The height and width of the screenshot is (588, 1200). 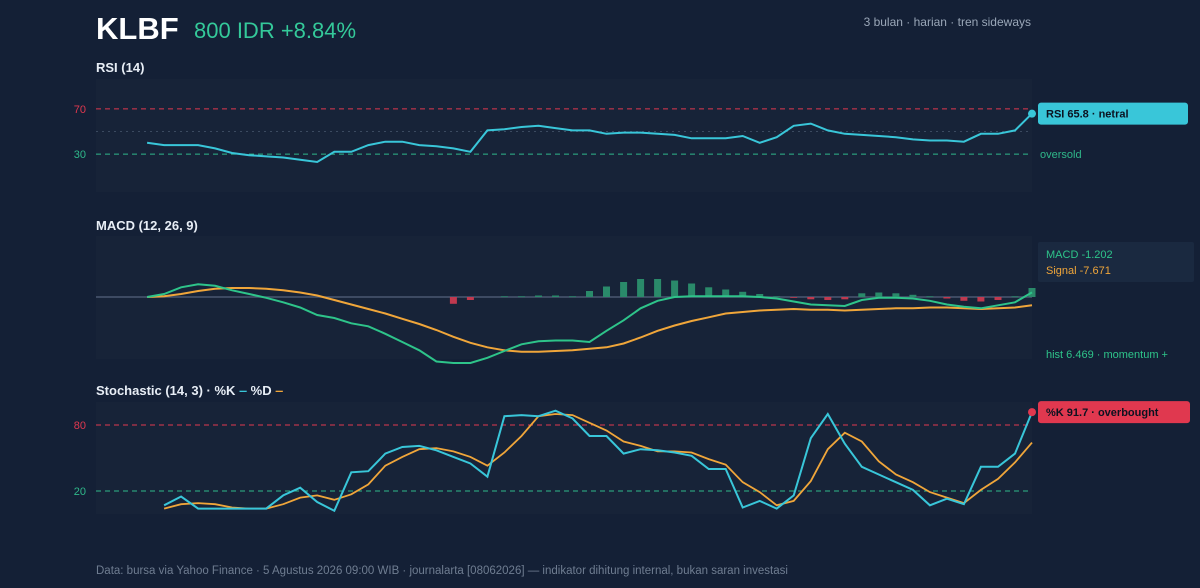 I want to click on stoch-d-line, so click(x=598, y=461).